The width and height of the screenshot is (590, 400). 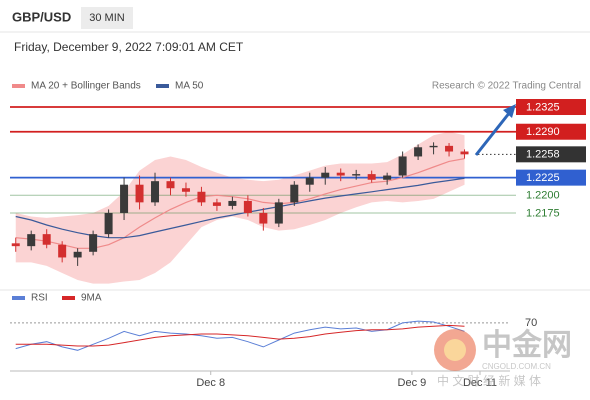 I want to click on timeframe-box, so click(x=107, y=18).